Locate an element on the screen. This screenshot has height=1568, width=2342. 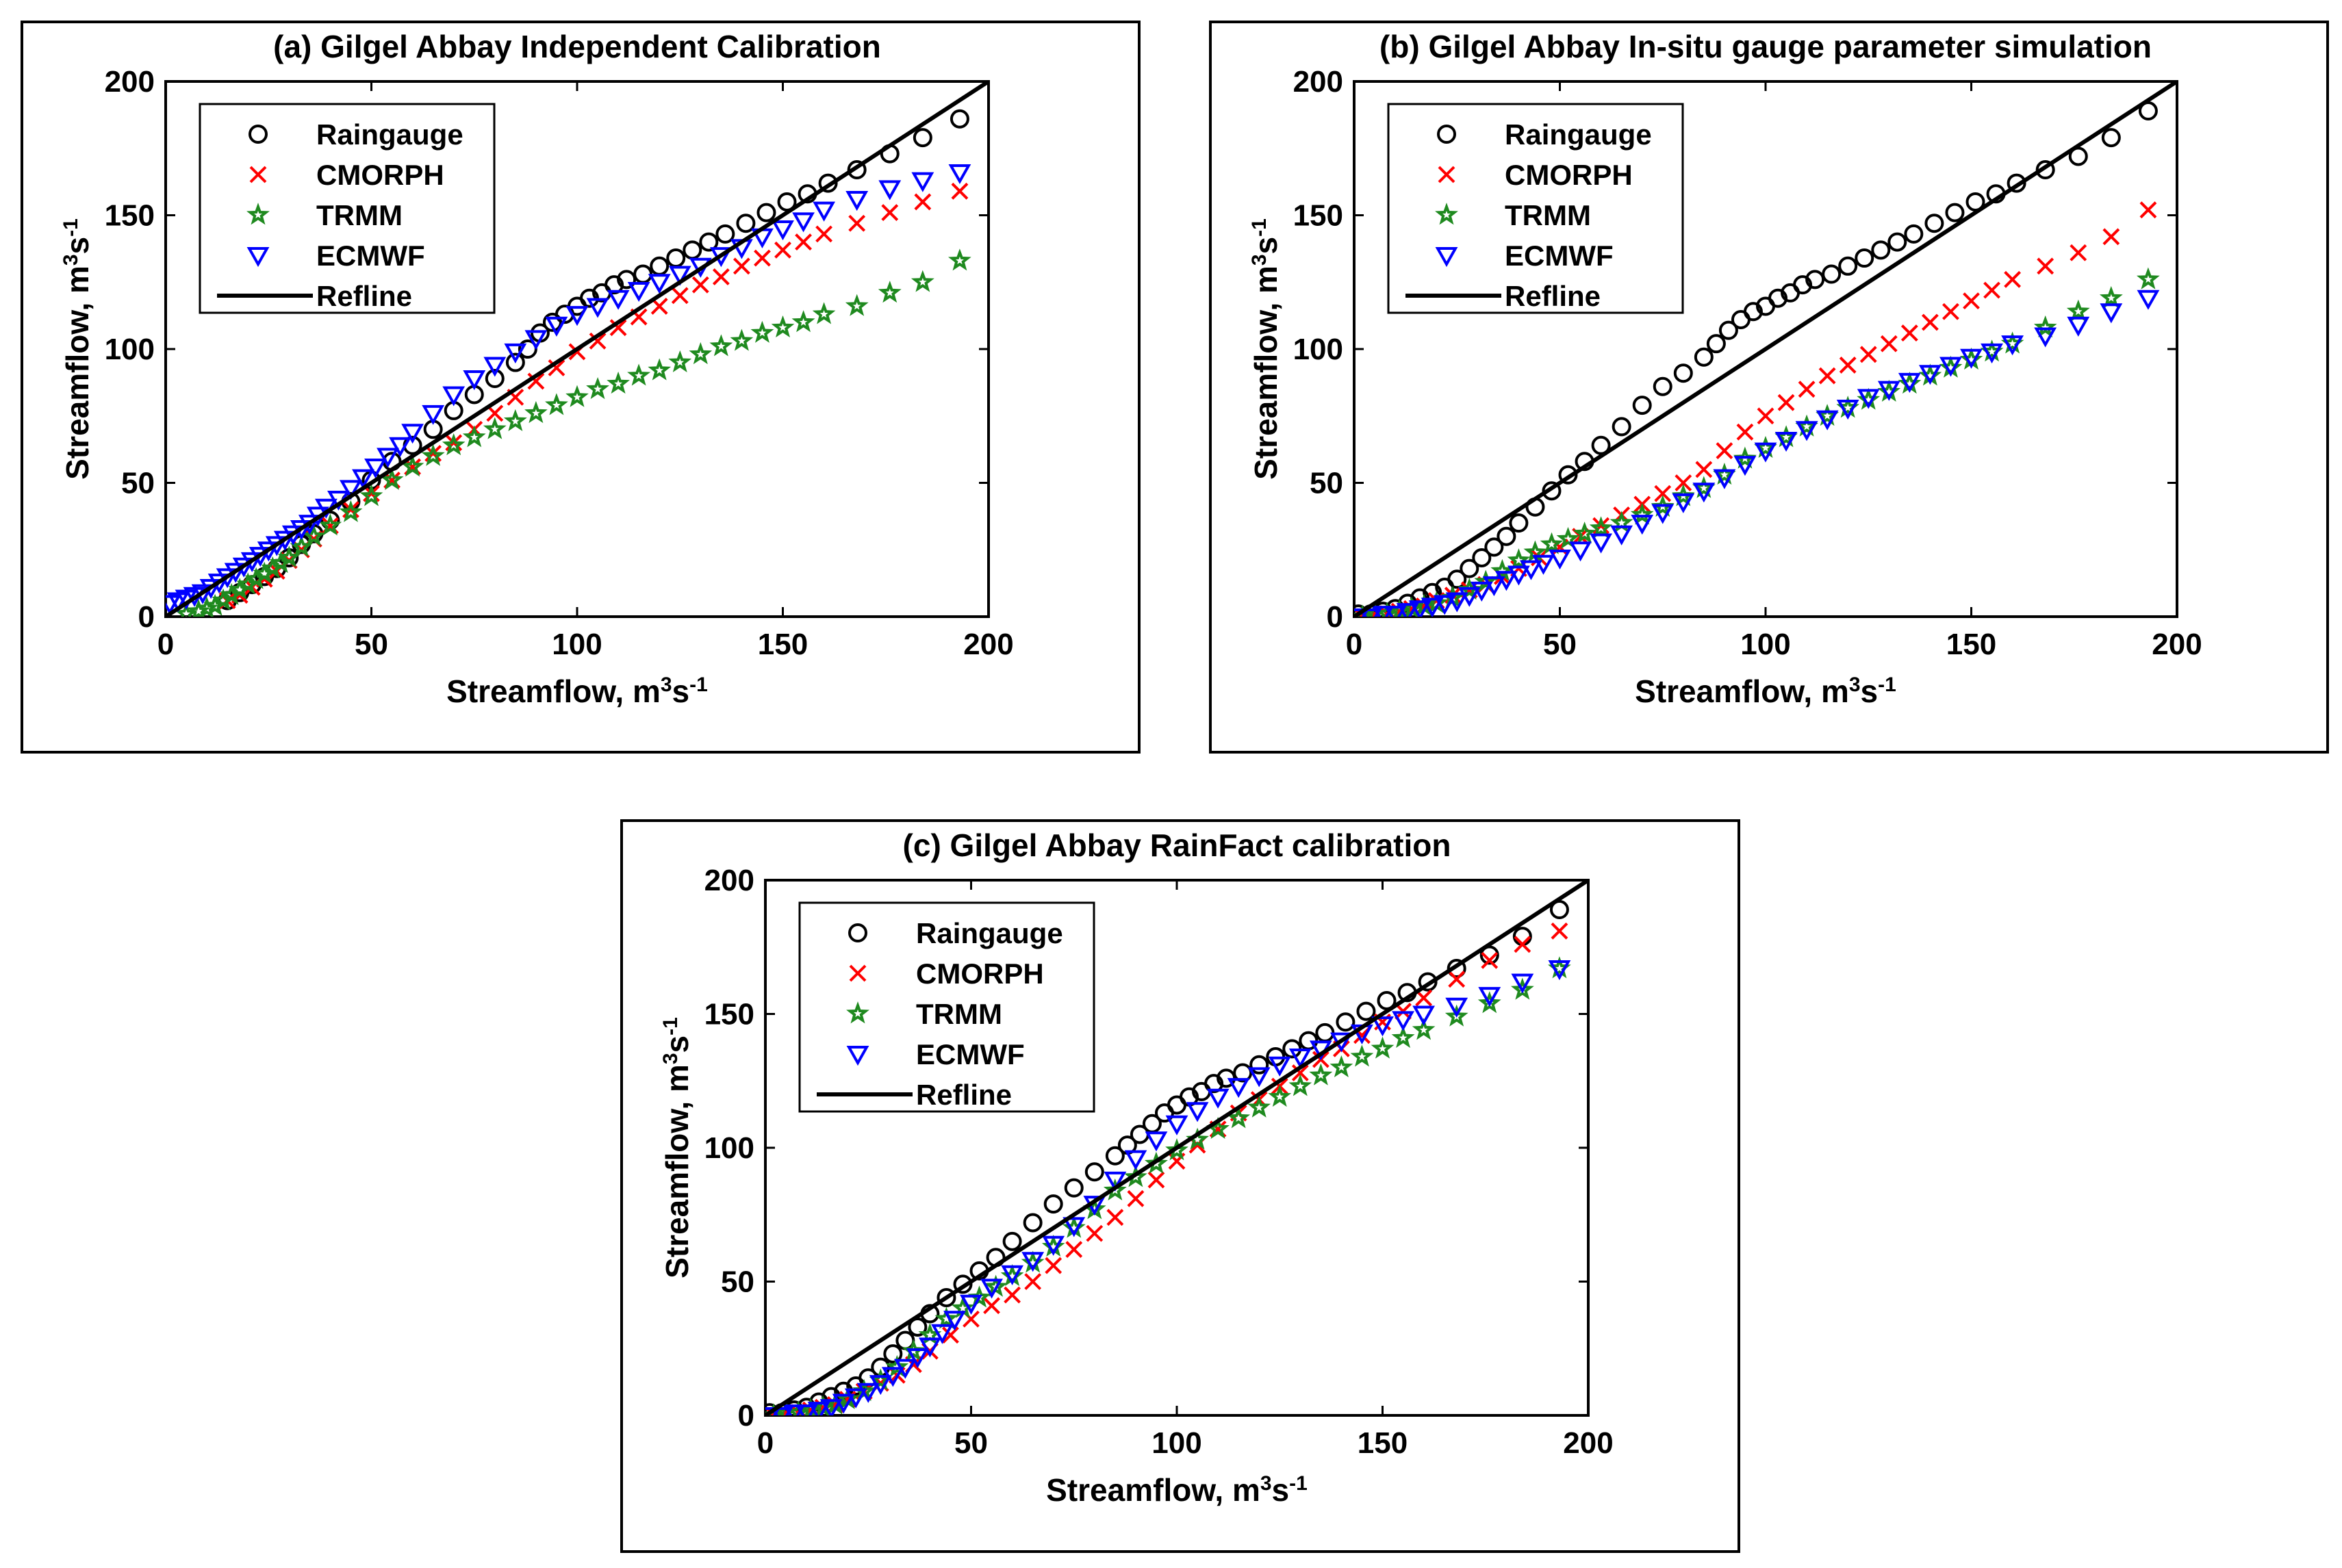
legend-trmm-swatch is located at coordinates (258, 214).